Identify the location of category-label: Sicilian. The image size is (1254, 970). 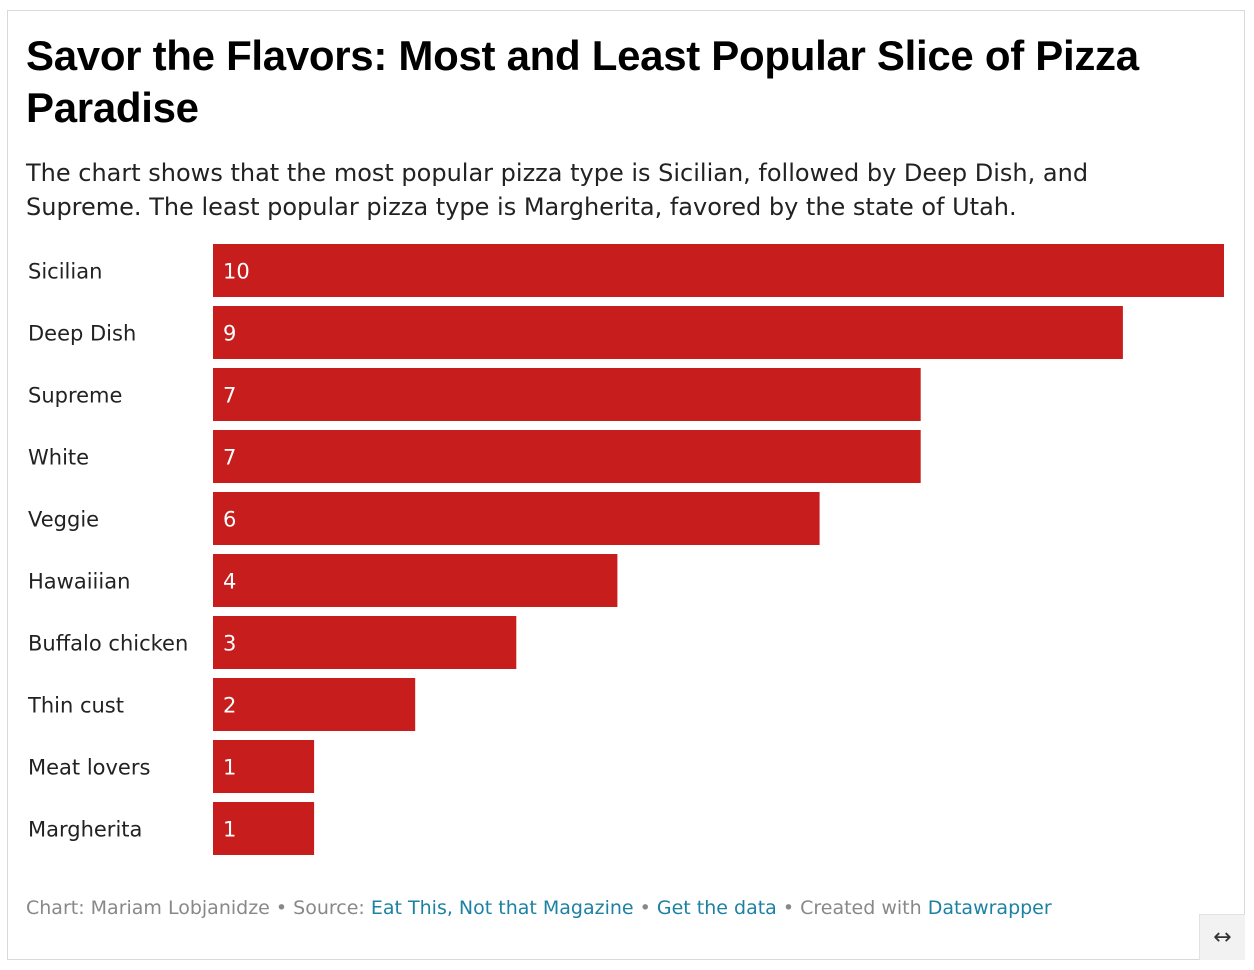
(65, 272).